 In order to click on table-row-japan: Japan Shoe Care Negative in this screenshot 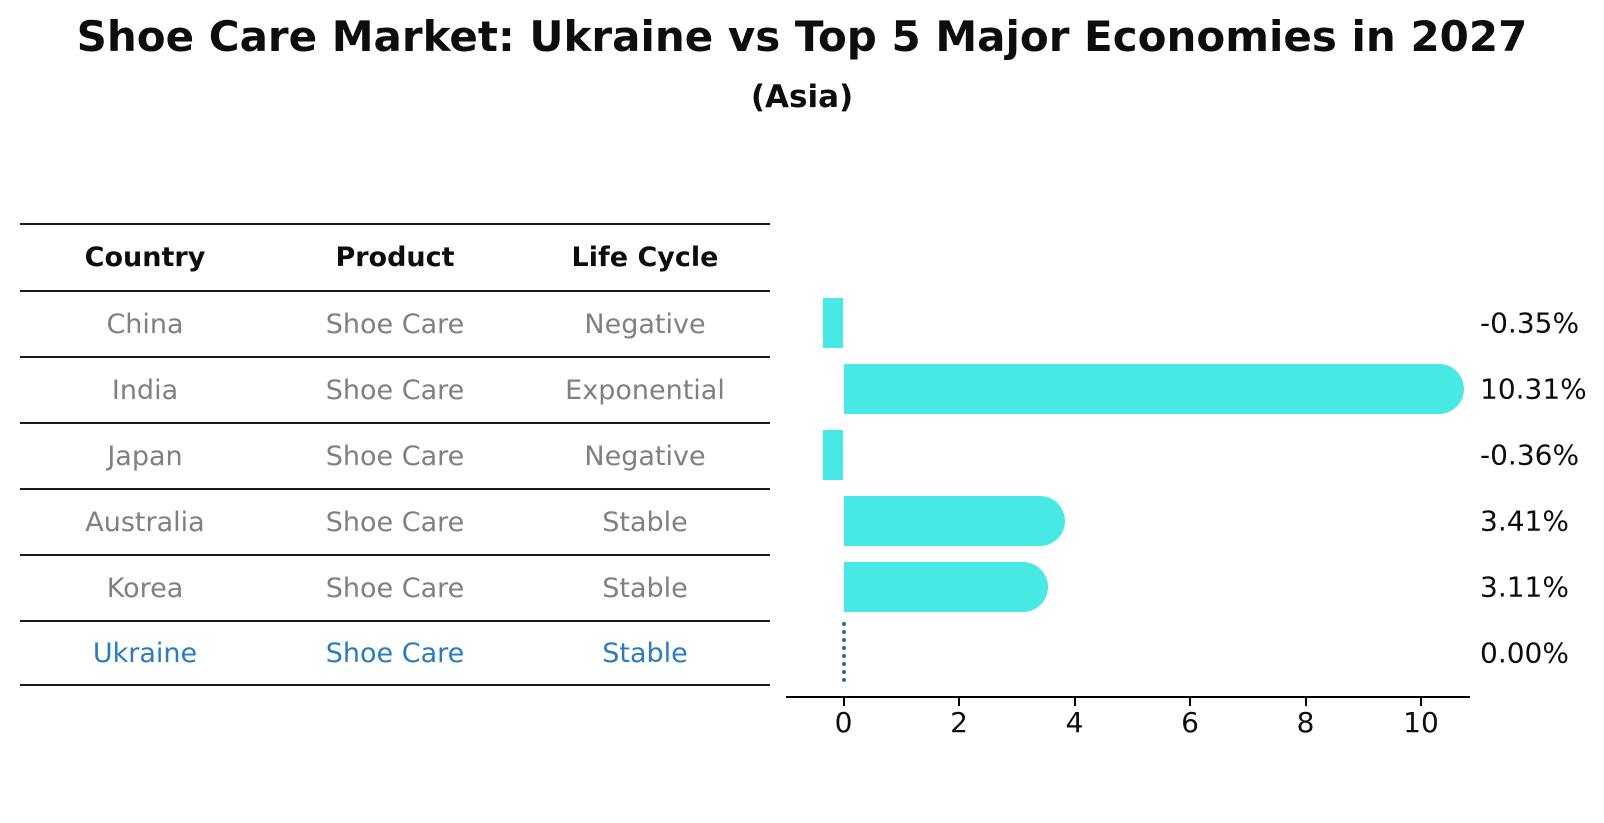, I will do `click(395, 455)`.